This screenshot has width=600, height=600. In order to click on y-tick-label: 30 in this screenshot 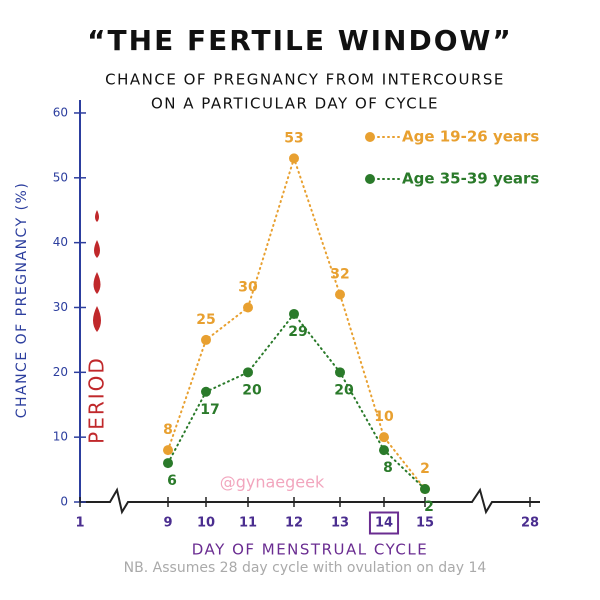, I will do `click(60, 307)`.